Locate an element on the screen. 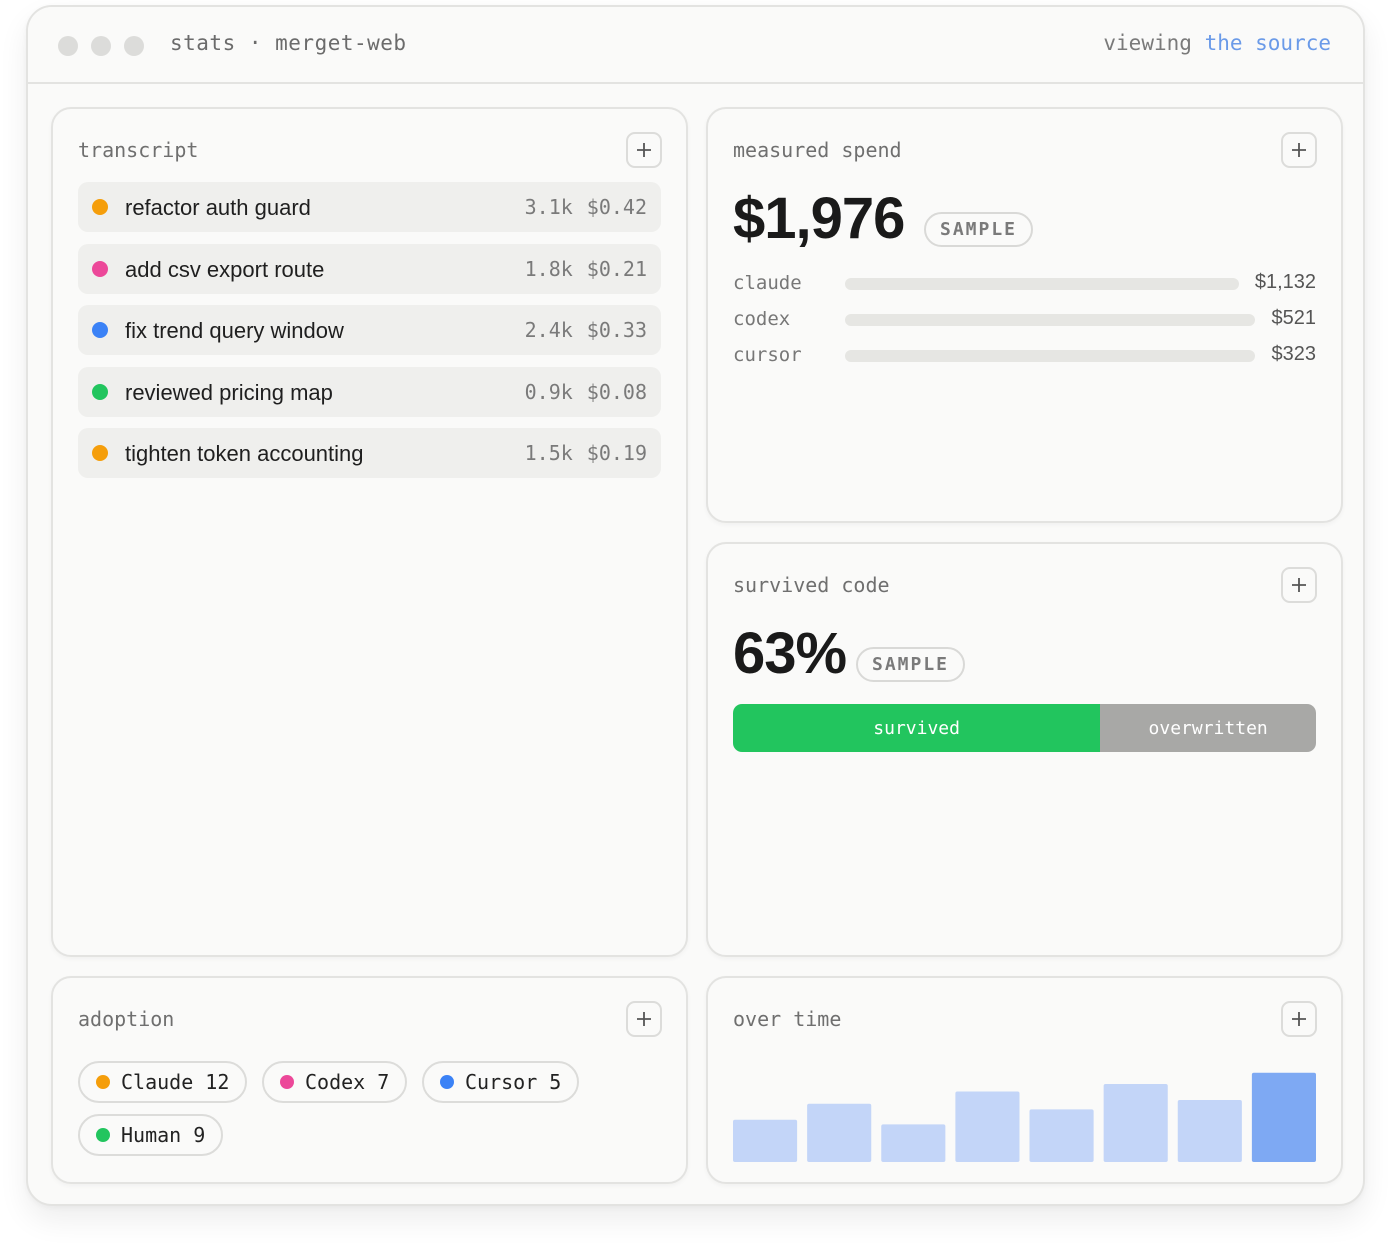 The height and width of the screenshot is (1252, 1391). titlebar: stats · merget-web viewing the source is located at coordinates (695, 45).